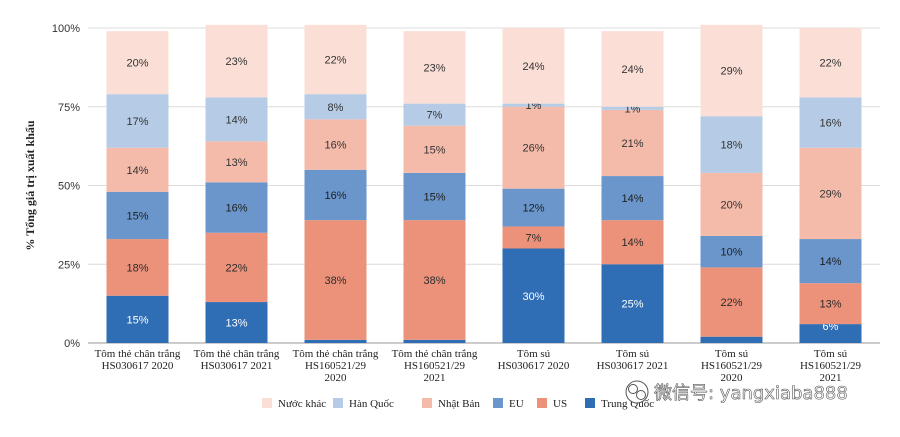 The height and width of the screenshot is (437, 900). What do you see at coordinates (627, 404) in the screenshot?
I see `legend-label: Trung Quốc` at bounding box center [627, 404].